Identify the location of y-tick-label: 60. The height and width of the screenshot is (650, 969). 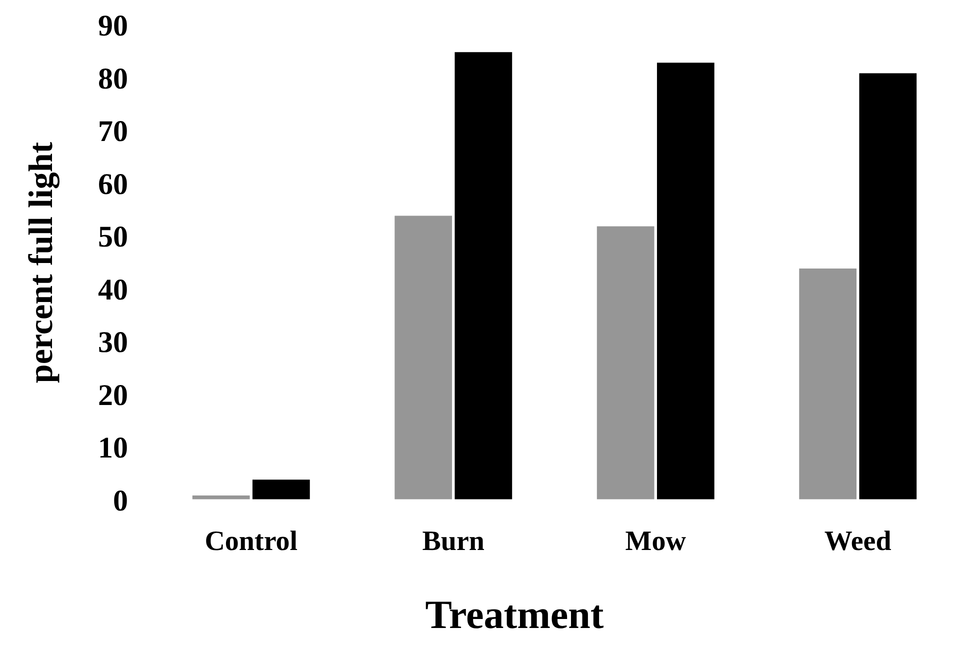
(113, 184).